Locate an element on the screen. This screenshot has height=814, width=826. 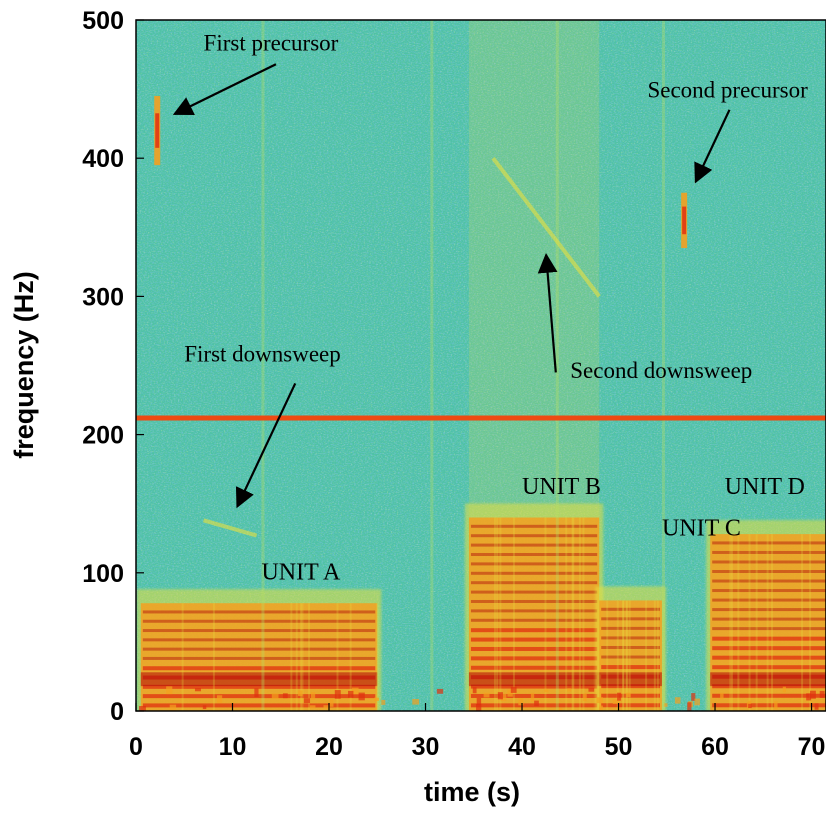
annotation-label-3: First downsweep is located at coordinates (262, 353).